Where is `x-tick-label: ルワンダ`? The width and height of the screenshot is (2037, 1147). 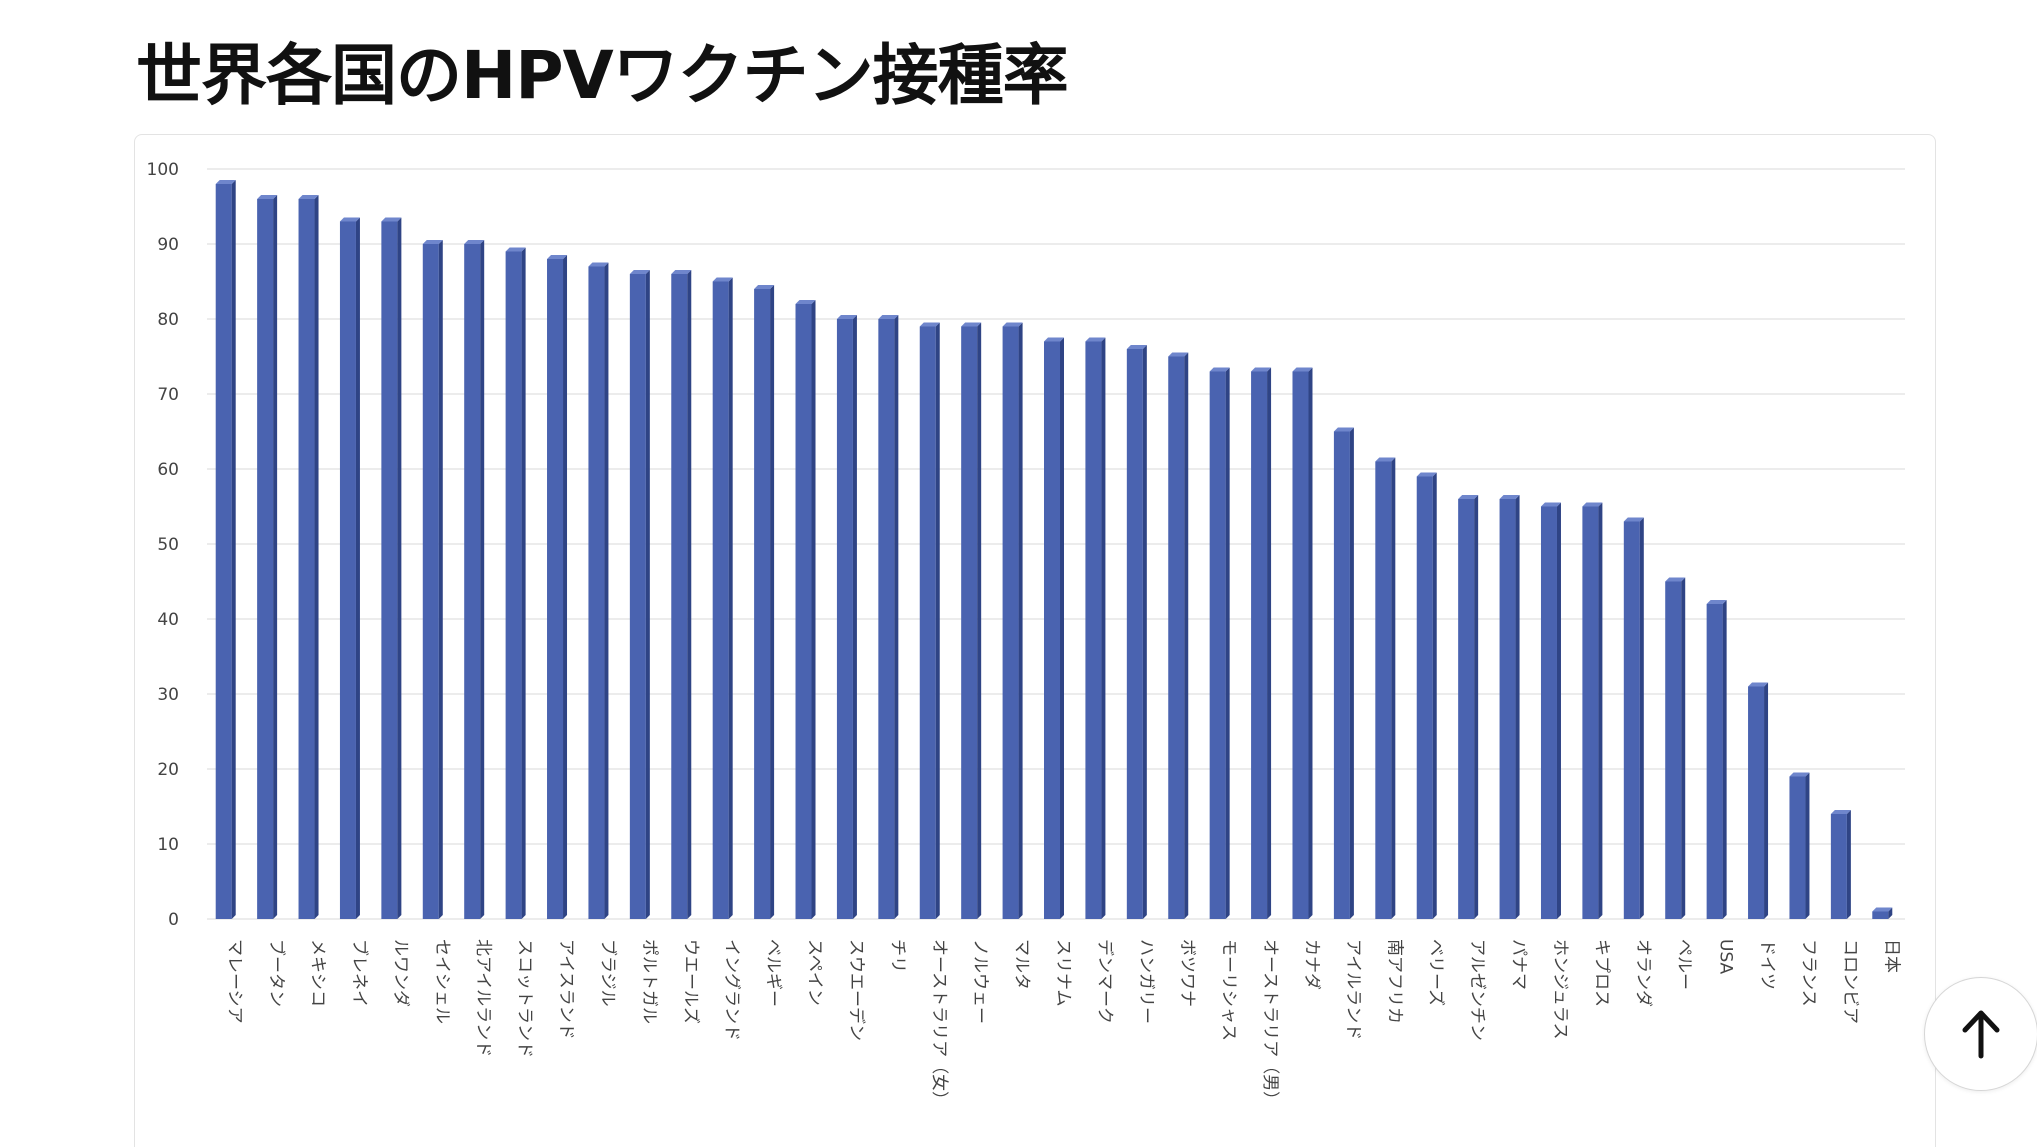
x-tick-label: ルワンダ is located at coordinates (400, 973).